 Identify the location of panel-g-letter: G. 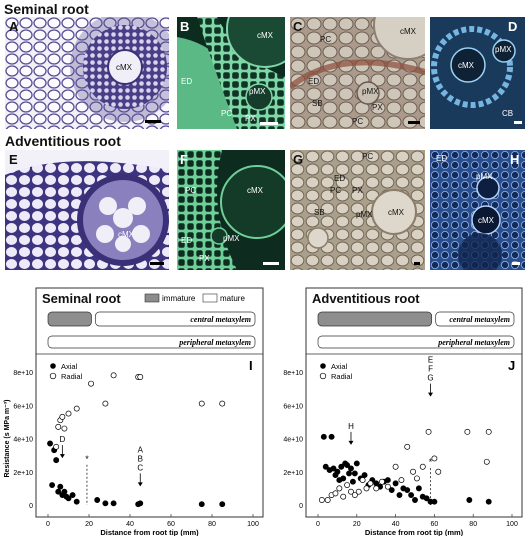
(298, 159).